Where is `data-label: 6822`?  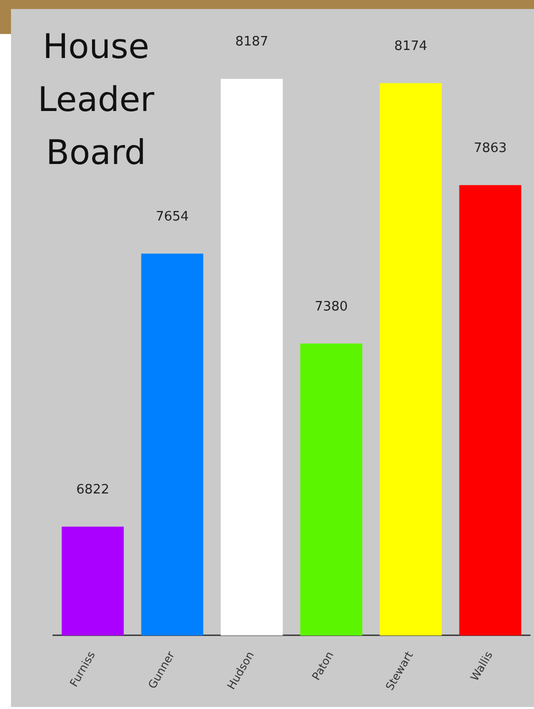
data-label: 6822 is located at coordinates (93, 490).